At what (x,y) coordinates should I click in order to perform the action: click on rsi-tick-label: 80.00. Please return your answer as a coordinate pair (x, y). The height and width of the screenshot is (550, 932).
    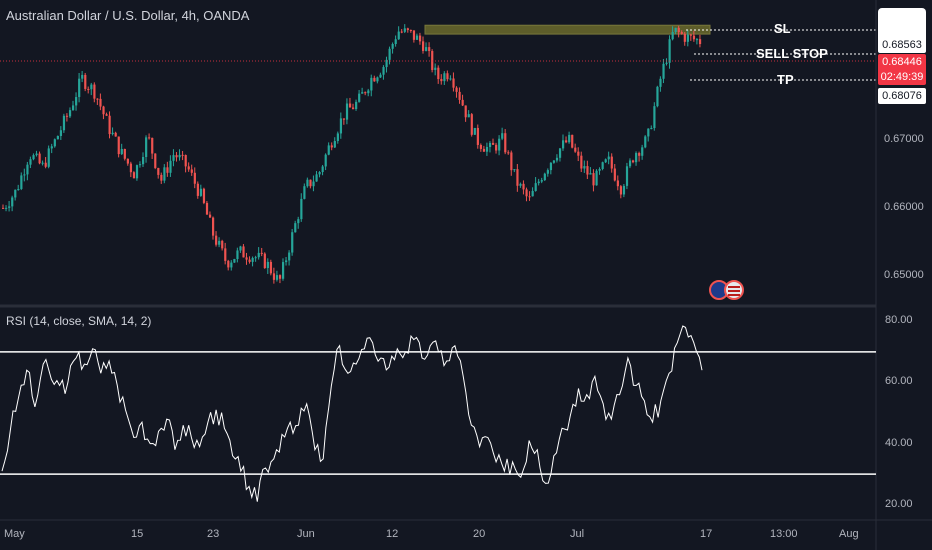
    Looking at the image, I should click on (899, 320).